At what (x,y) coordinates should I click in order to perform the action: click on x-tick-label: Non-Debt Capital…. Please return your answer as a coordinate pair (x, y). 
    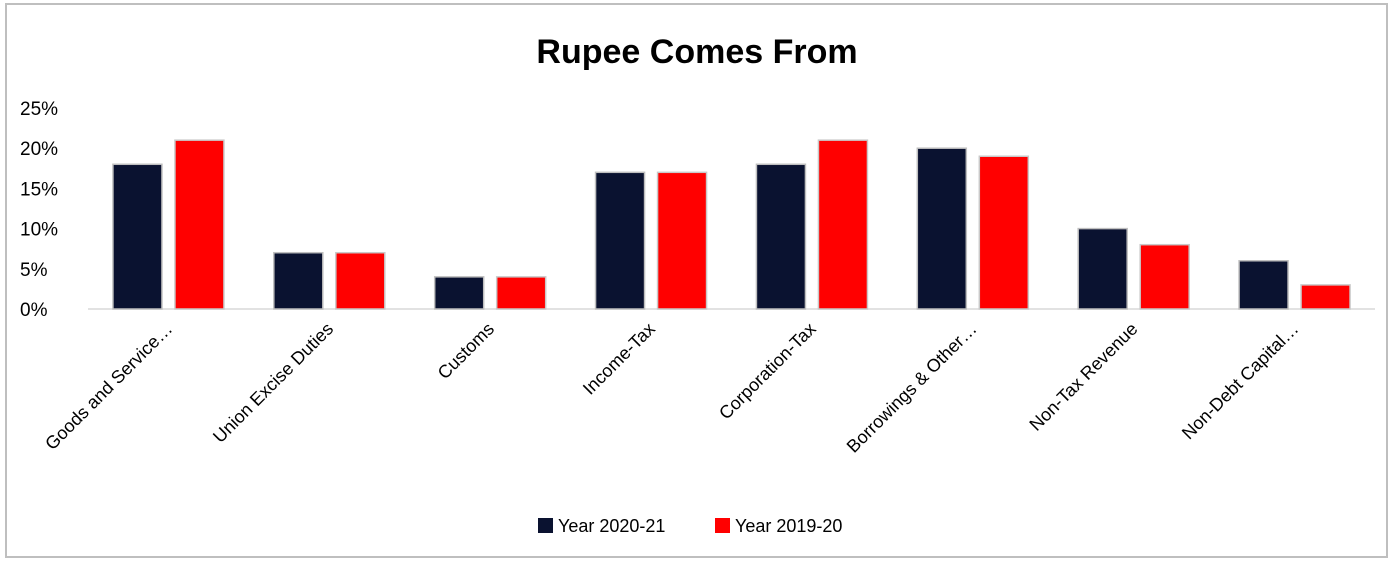
    Looking at the image, I should click on (1240, 381).